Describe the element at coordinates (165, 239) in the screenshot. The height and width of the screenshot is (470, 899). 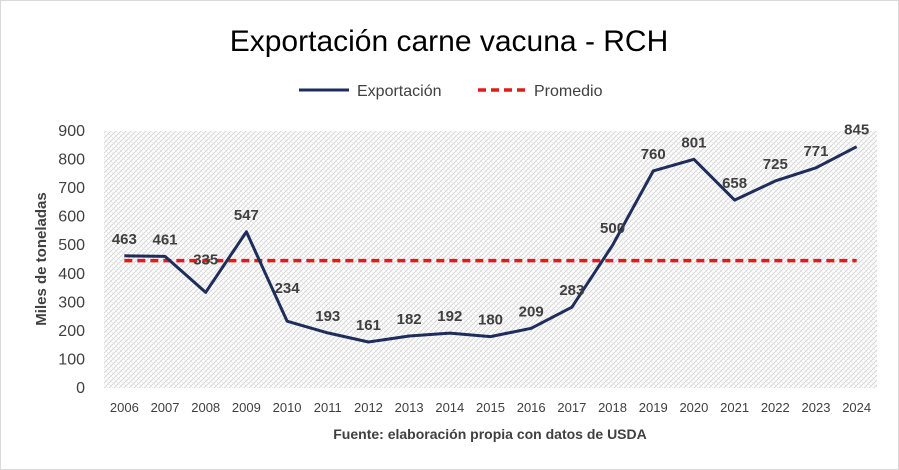
I see `data-label: 461` at that location.